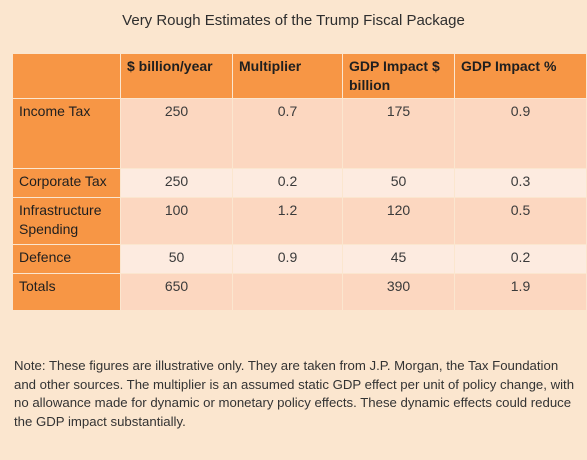  I want to click on cell-multiplier: 0.7, so click(287, 133).